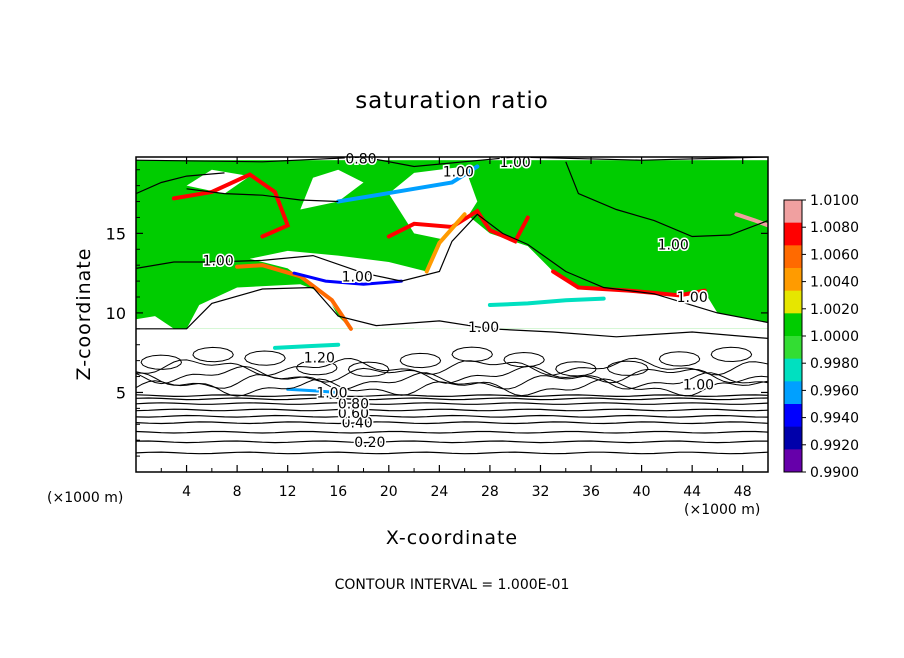 Image resolution: width=904 pixels, height=658 pixels. Describe the element at coordinates (591, 492) in the screenshot. I see `x-tick-label: 36` at that location.